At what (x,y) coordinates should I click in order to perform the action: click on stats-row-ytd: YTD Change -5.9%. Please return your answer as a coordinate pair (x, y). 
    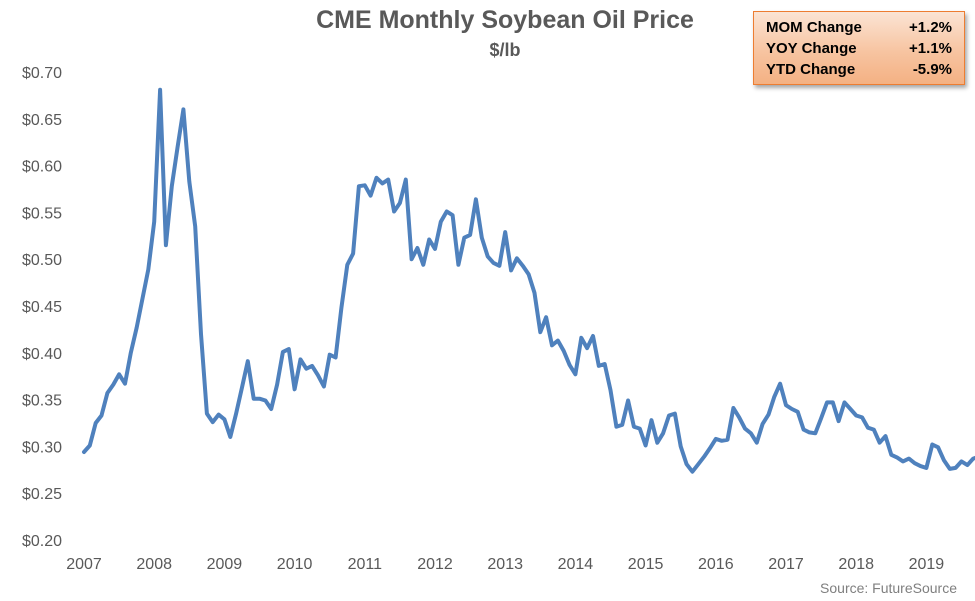
    Looking at the image, I should click on (859, 71).